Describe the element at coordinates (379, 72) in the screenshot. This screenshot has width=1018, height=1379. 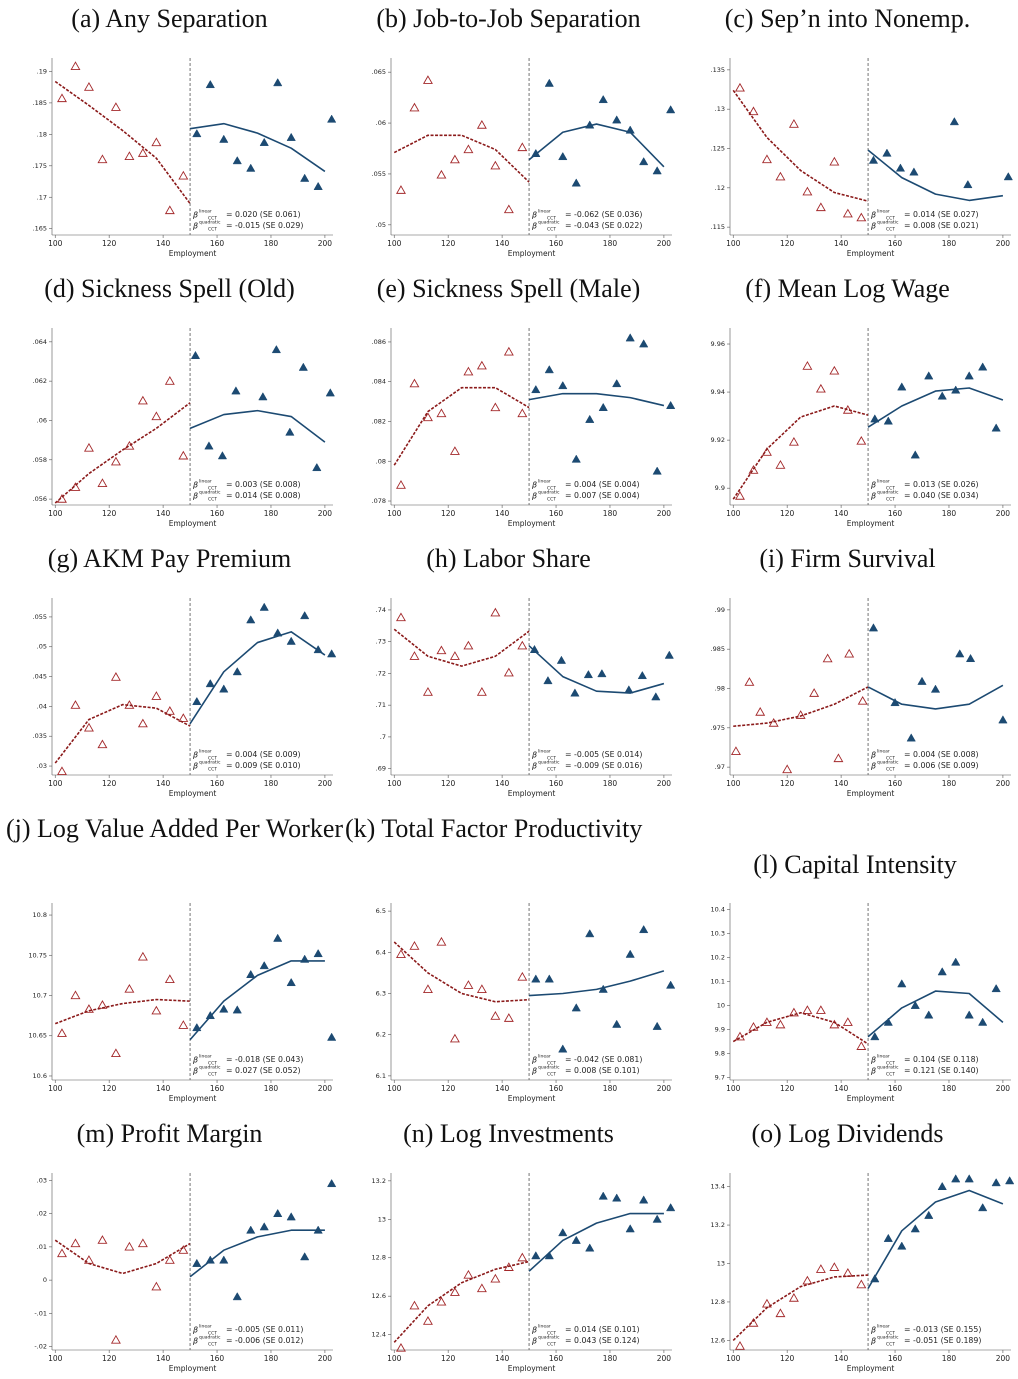
I see `y-tick-label: .065` at that location.